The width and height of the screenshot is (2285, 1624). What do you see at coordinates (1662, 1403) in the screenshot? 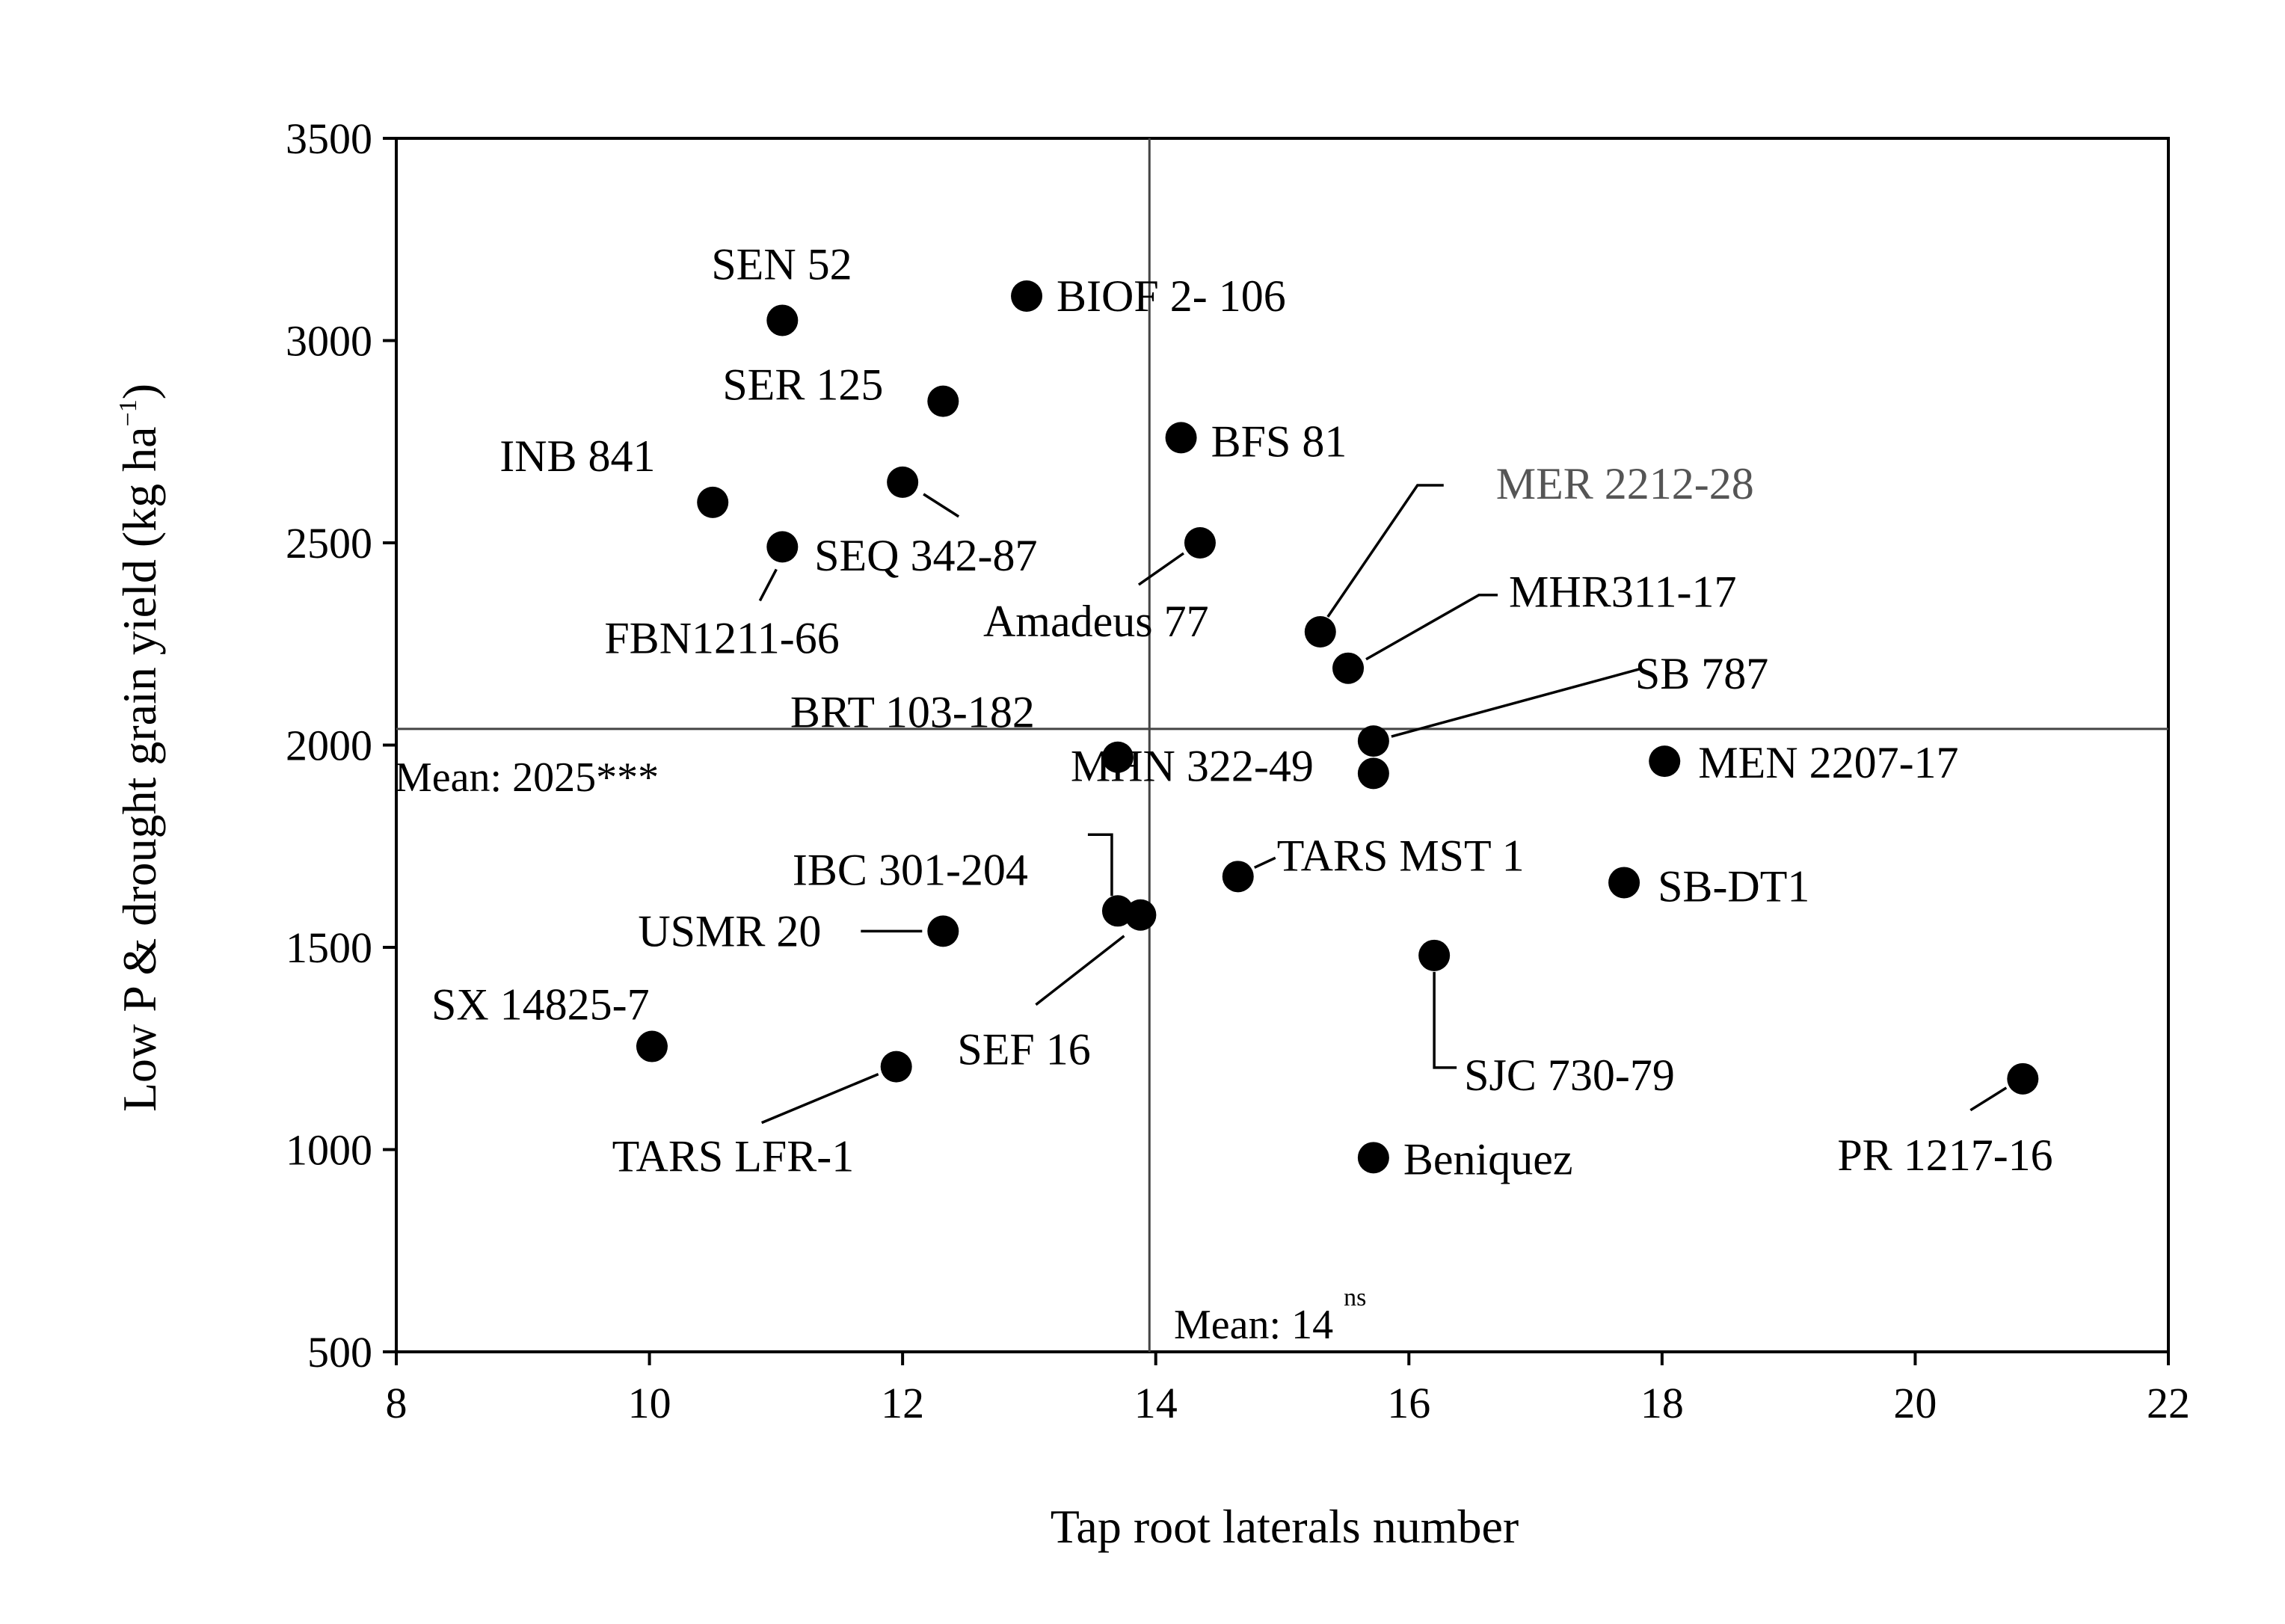
I see `x-tick-label: 18` at bounding box center [1662, 1403].